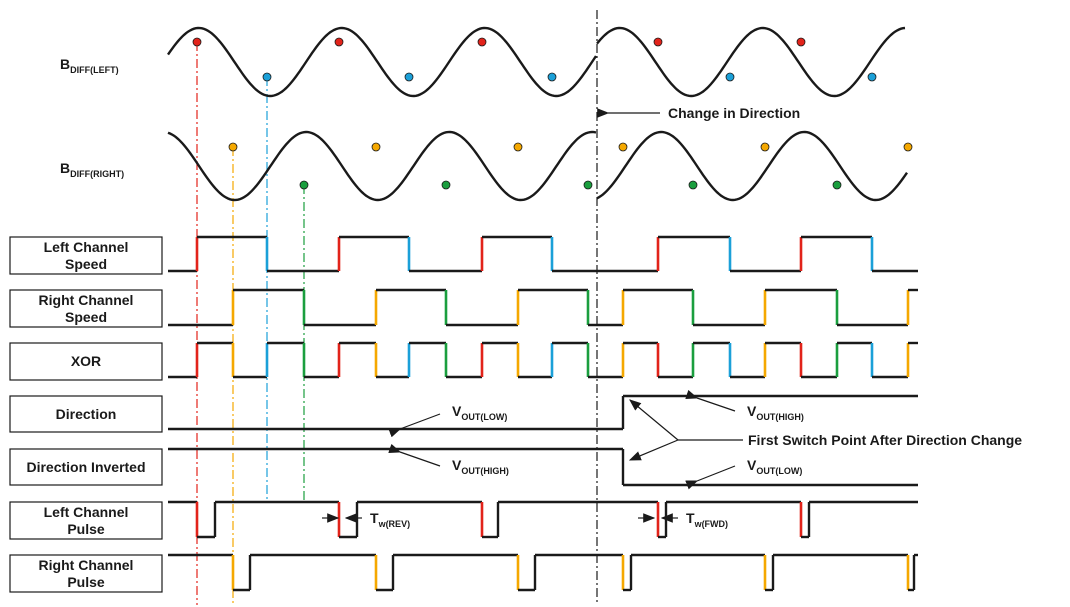 The height and width of the screenshot is (607, 1070). What do you see at coordinates (774, 466) in the screenshot?
I see `vout-low-2-label: VOUT(LOW)` at bounding box center [774, 466].